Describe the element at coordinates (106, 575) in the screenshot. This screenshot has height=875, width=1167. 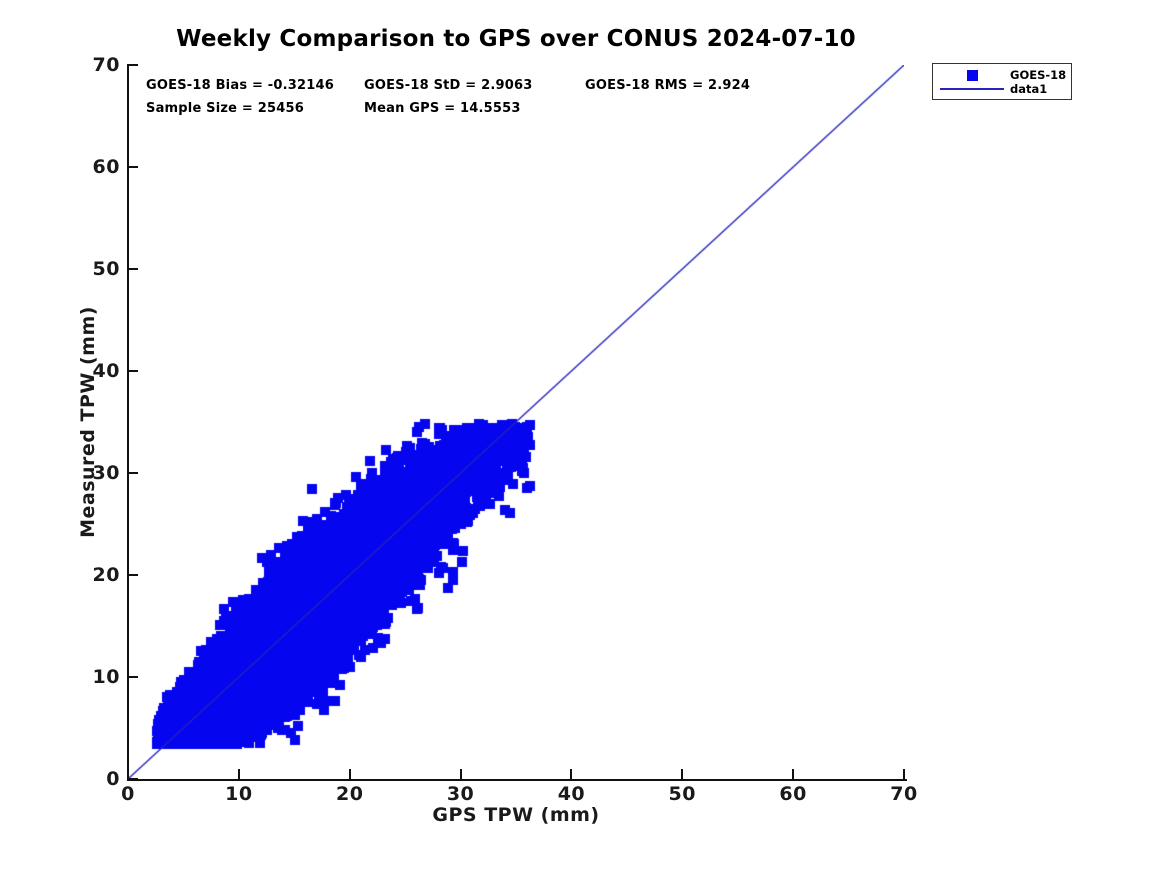
I see `y-tick-label: 20` at that location.